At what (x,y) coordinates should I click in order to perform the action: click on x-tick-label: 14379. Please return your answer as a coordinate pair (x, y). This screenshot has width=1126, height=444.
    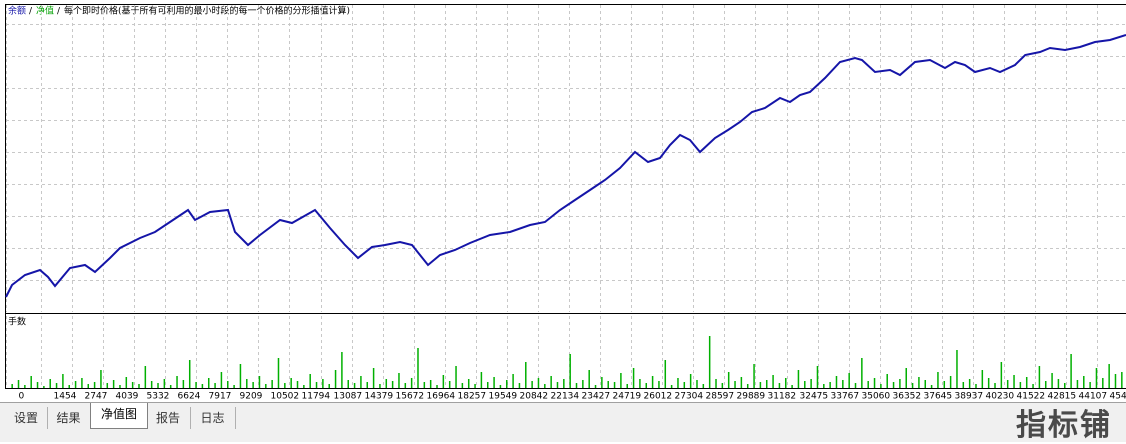
    Looking at the image, I should click on (379, 397).